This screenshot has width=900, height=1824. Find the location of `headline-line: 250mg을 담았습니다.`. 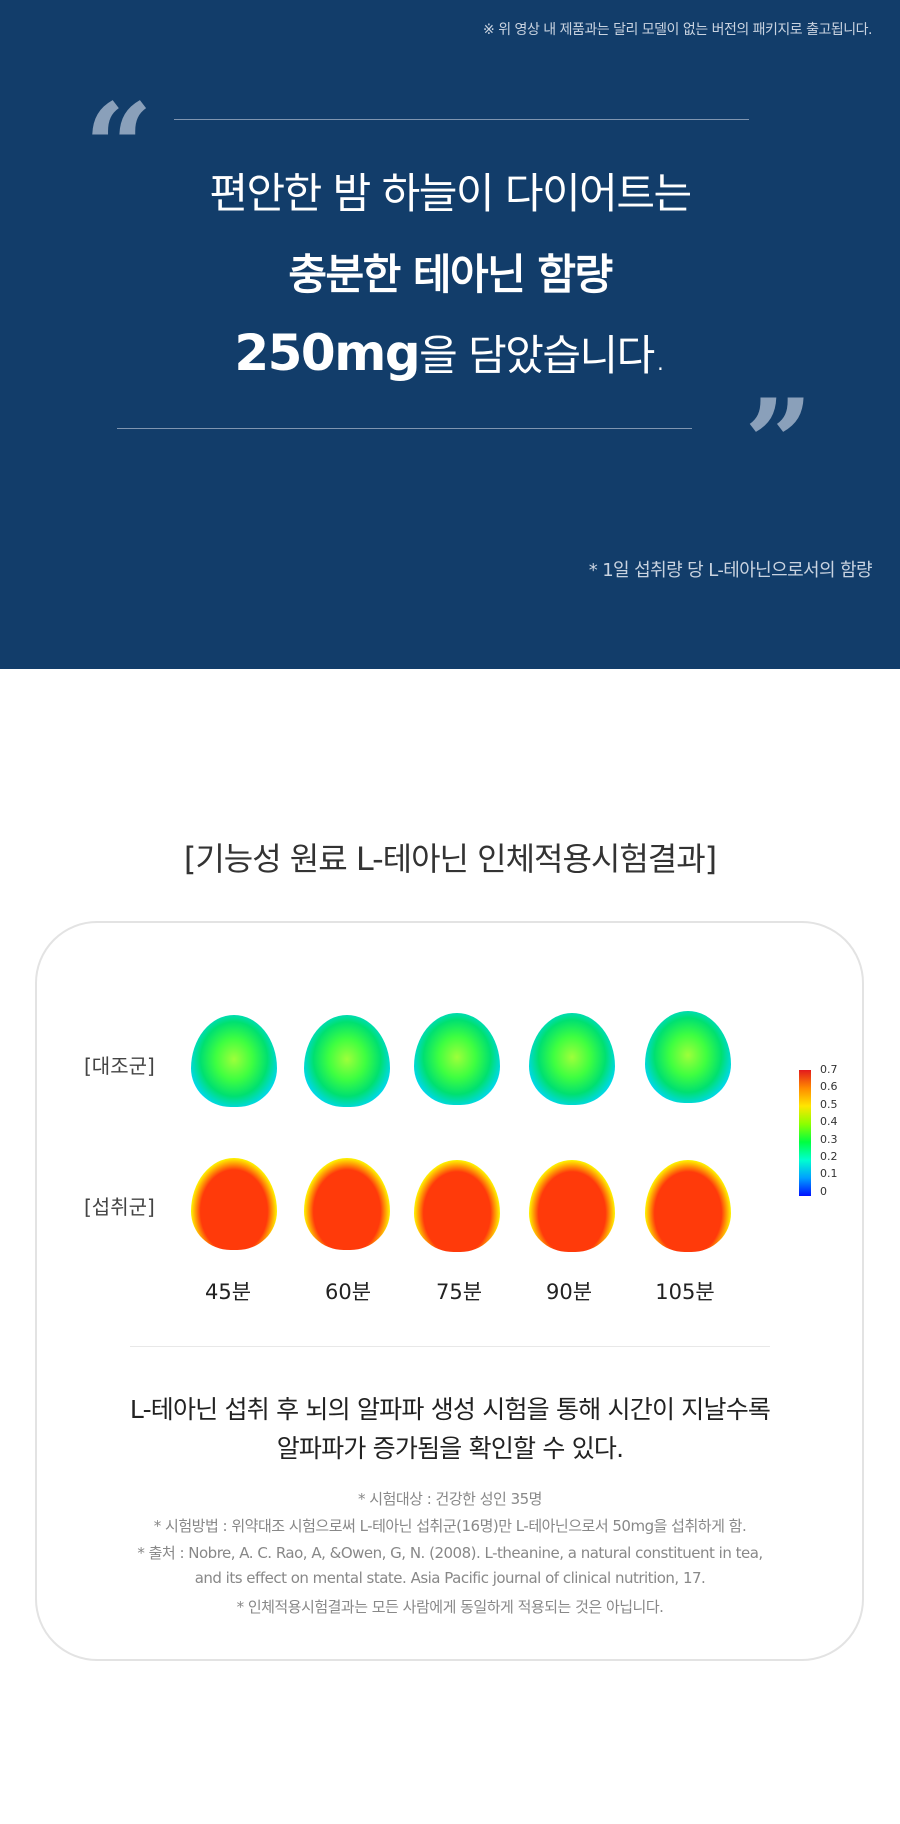

headline-line: 250mg을 담았습니다. is located at coordinates (450, 352).